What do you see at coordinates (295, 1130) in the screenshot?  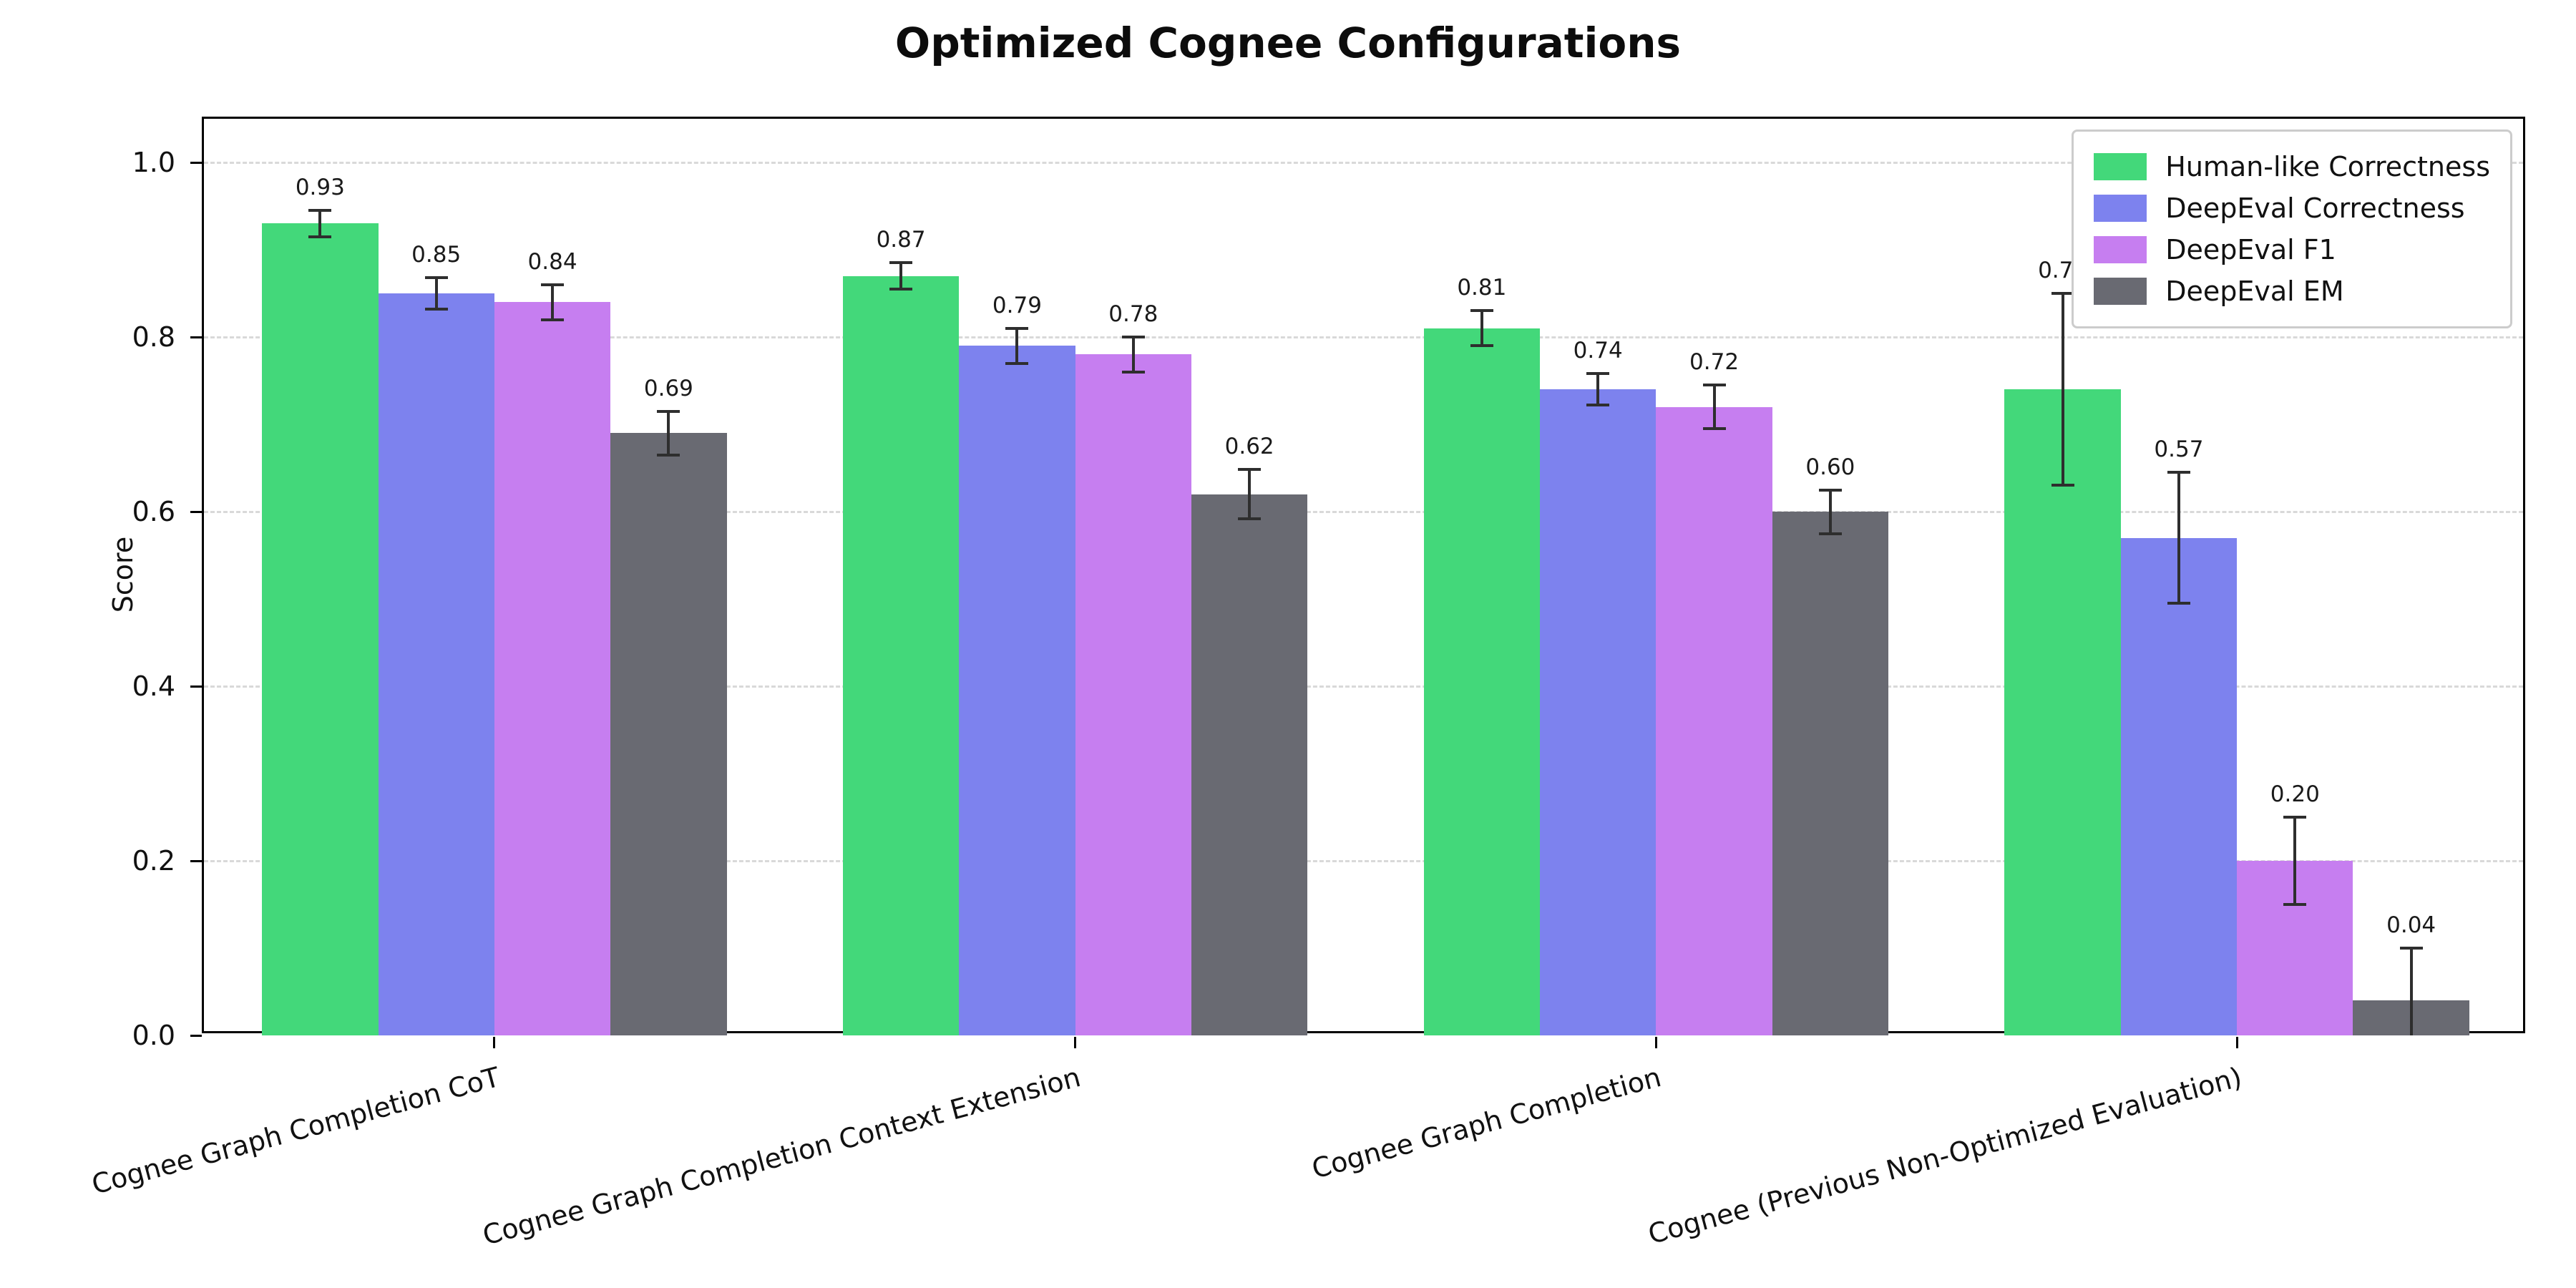 I see `x-tick-label: Cognee Graph Completion CoT` at bounding box center [295, 1130].